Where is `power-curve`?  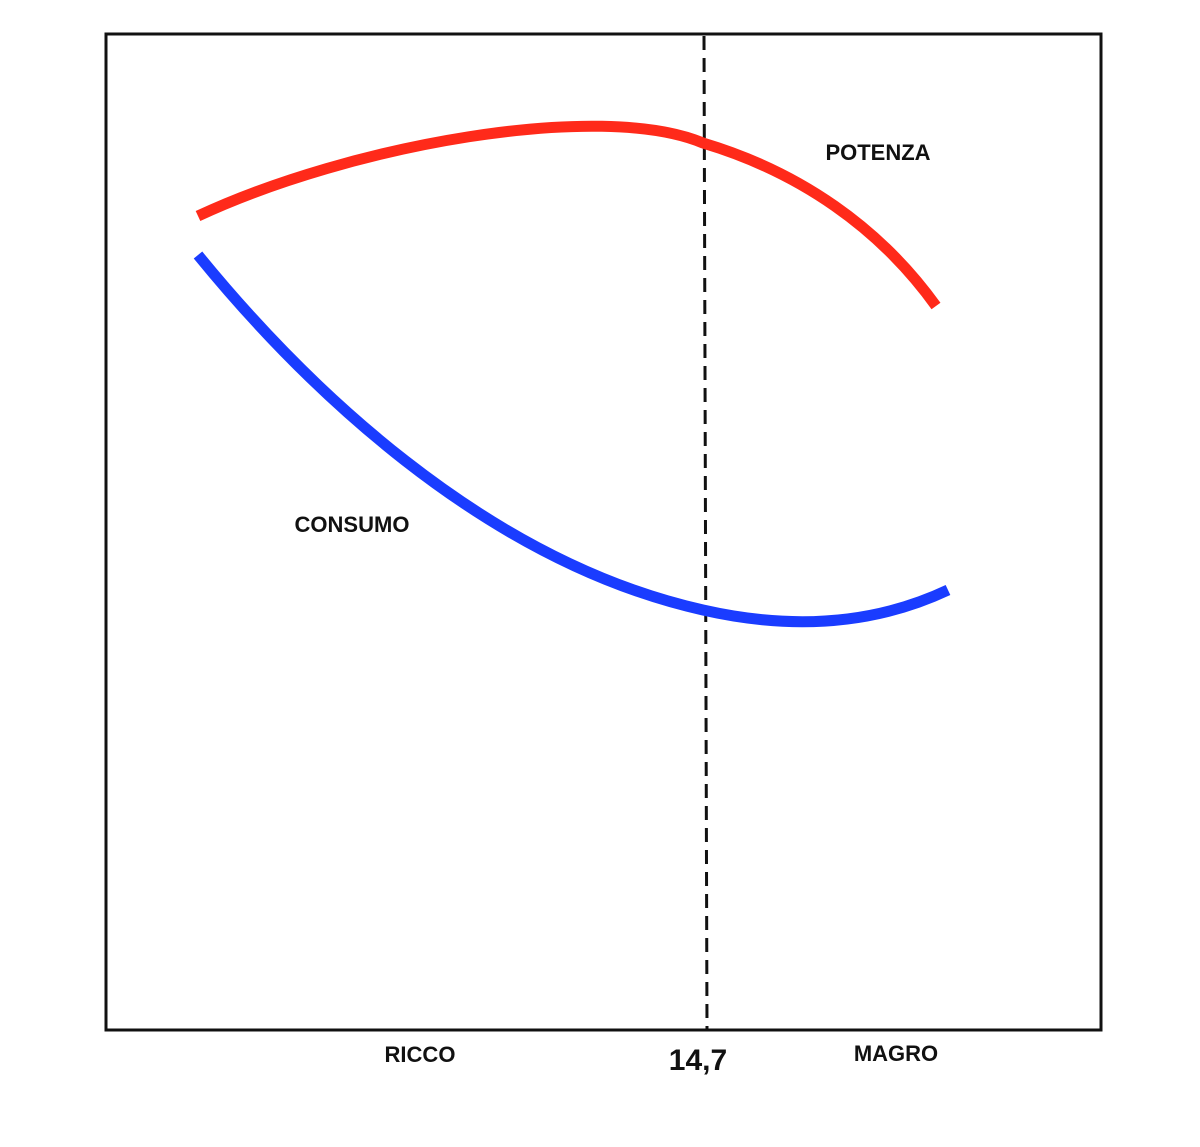 power-curve is located at coordinates (568, 215).